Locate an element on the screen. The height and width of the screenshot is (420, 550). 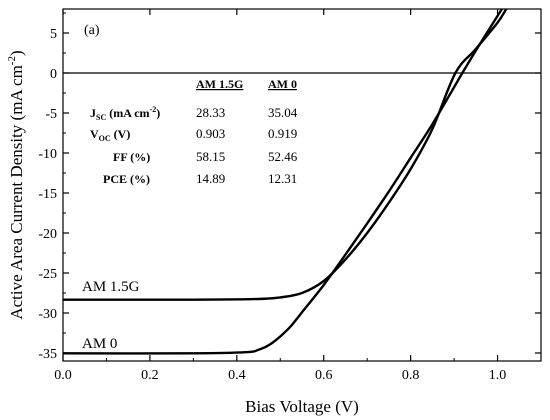
jsc-unit-sup: -2 is located at coordinates (153, 109).